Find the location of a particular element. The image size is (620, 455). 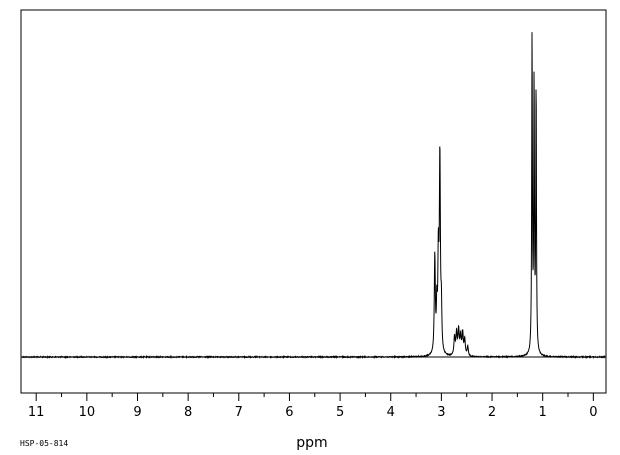

x-tick-label: 0 is located at coordinates (593, 412).